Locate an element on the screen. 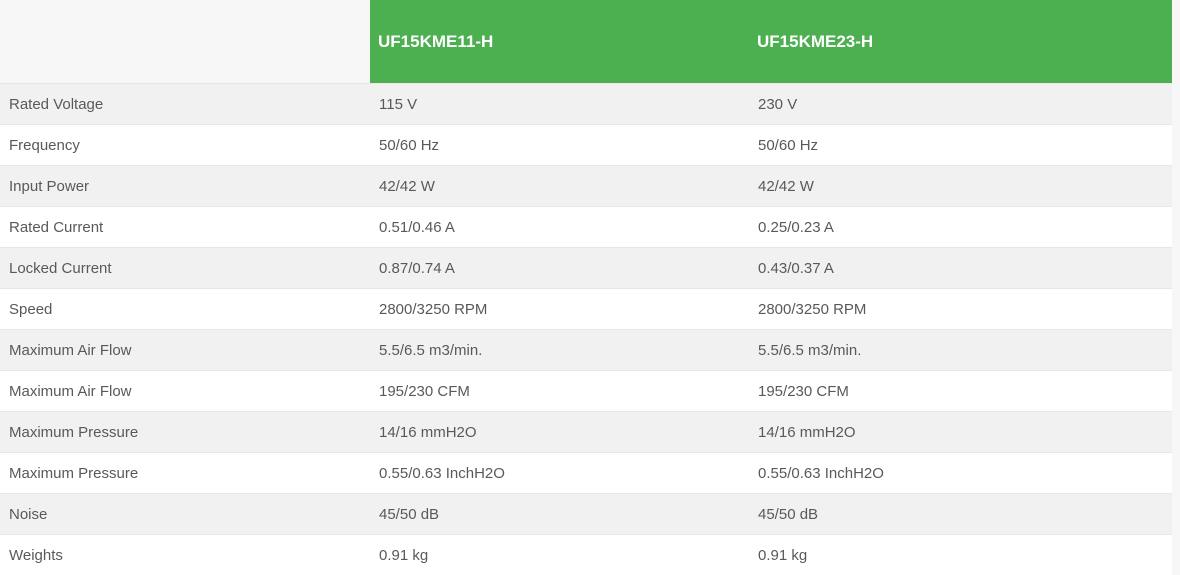  spec-value-model-2: 14/16 mmH2O is located at coordinates (807, 432).